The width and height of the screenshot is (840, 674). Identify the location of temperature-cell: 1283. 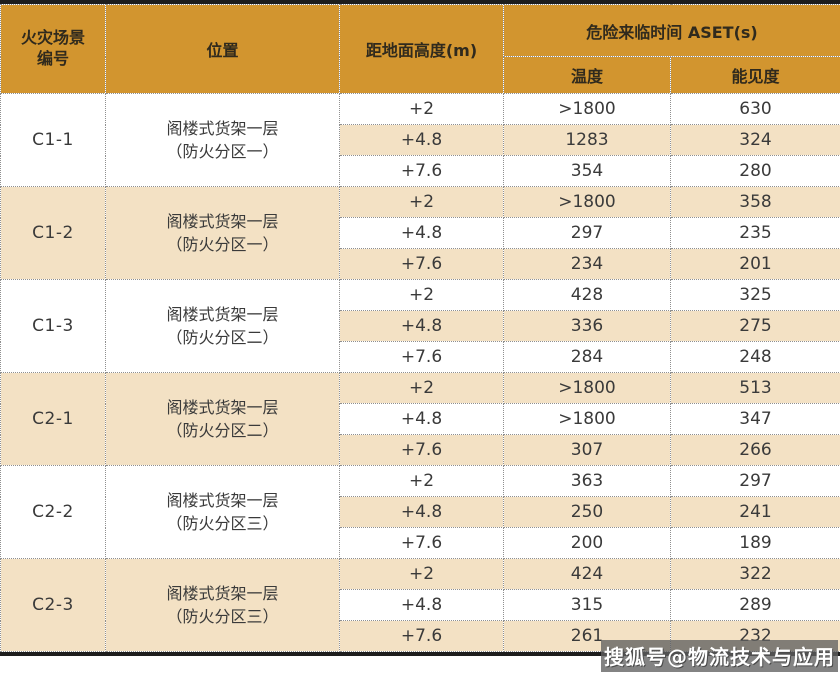
(587, 140).